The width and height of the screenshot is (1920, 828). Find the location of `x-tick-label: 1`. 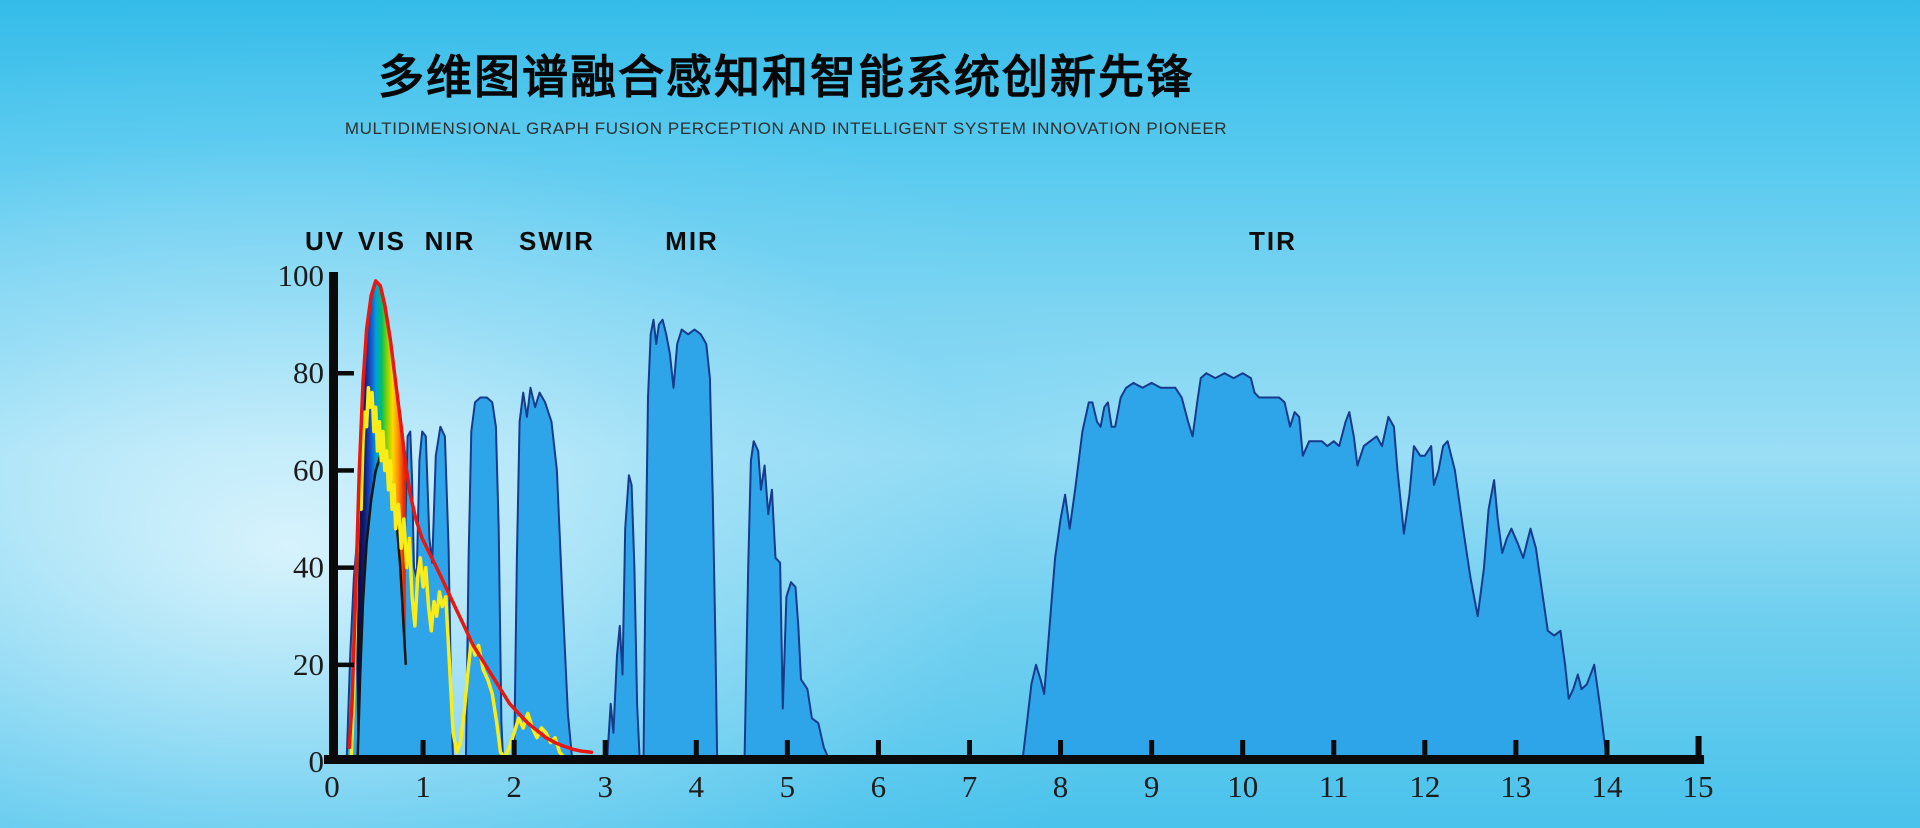

x-tick-label: 1 is located at coordinates (423, 786).